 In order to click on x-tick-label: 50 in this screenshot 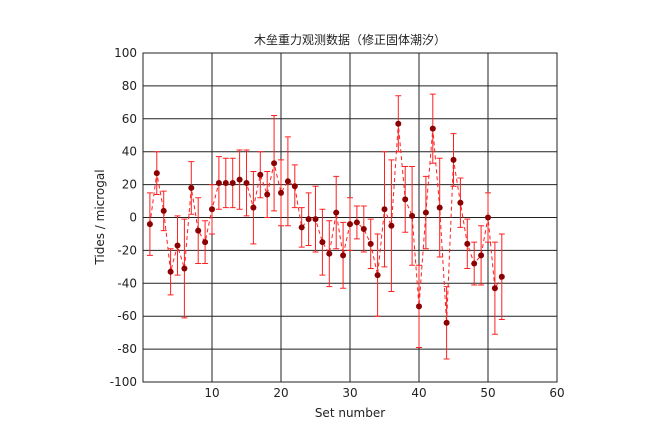, I will do `click(487, 393)`.